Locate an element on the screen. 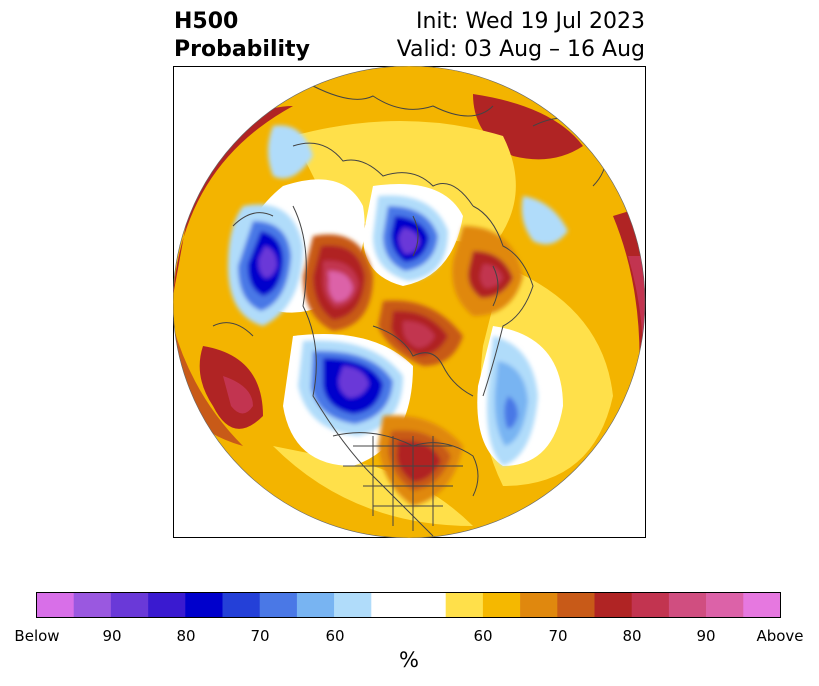 The image size is (819, 686). tick-below-80: 80 is located at coordinates (186, 636).